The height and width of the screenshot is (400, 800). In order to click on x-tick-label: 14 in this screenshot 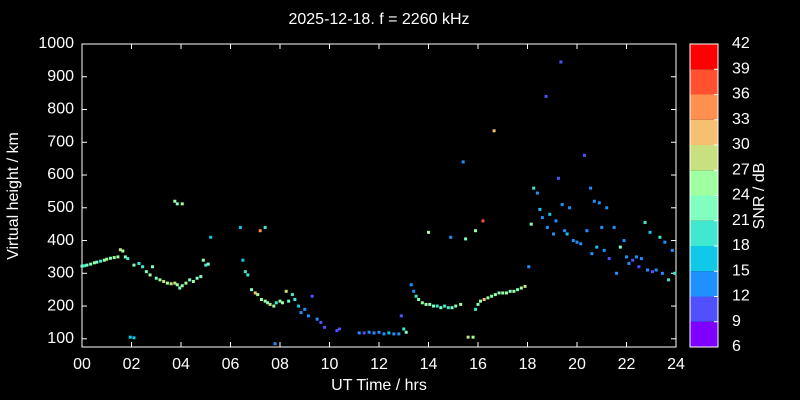, I will do `click(429, 364)`.